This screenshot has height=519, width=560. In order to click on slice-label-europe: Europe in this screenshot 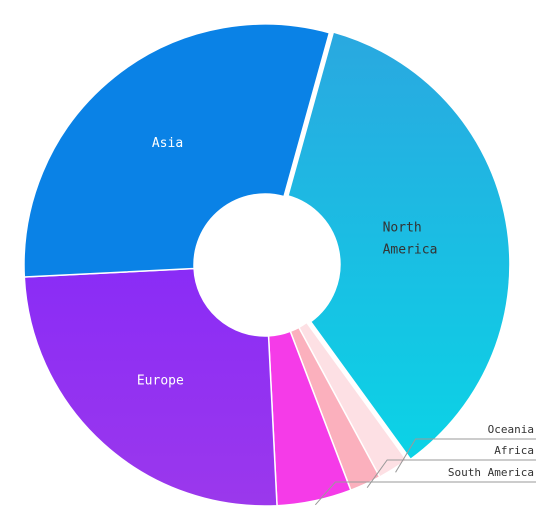, I will do `click(160, 381)`.